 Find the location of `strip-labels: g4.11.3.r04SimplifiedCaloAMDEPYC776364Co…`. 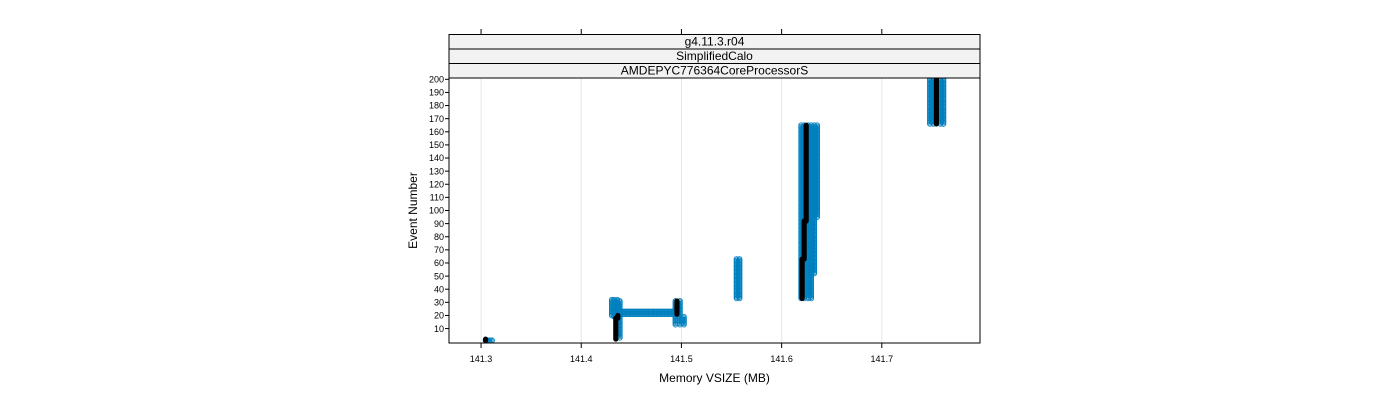

strip-labels: g4.11.3.r04SimplifiedCaloAMDEPYC776364Co… is located at coordinates (714, 56).